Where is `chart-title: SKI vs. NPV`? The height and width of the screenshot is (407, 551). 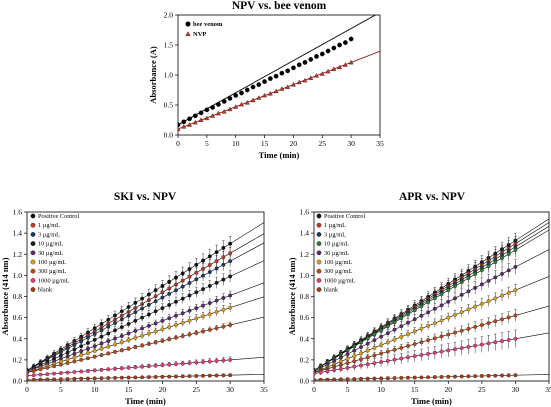
chart-title: SKI vs. NPV is located at coordinates (145, 197).